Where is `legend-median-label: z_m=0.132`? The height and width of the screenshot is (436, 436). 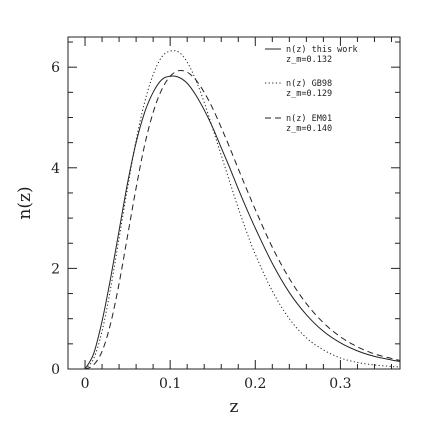
legend-median-label: z_m=0.132 is located at coordinates (309, 60).